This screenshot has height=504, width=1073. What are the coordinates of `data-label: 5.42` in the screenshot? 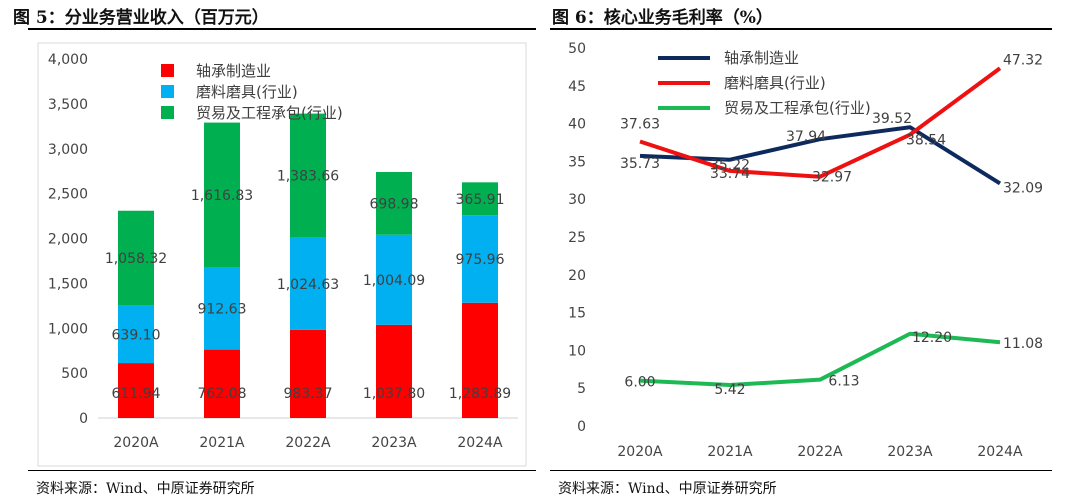 It's located at (729, 390).